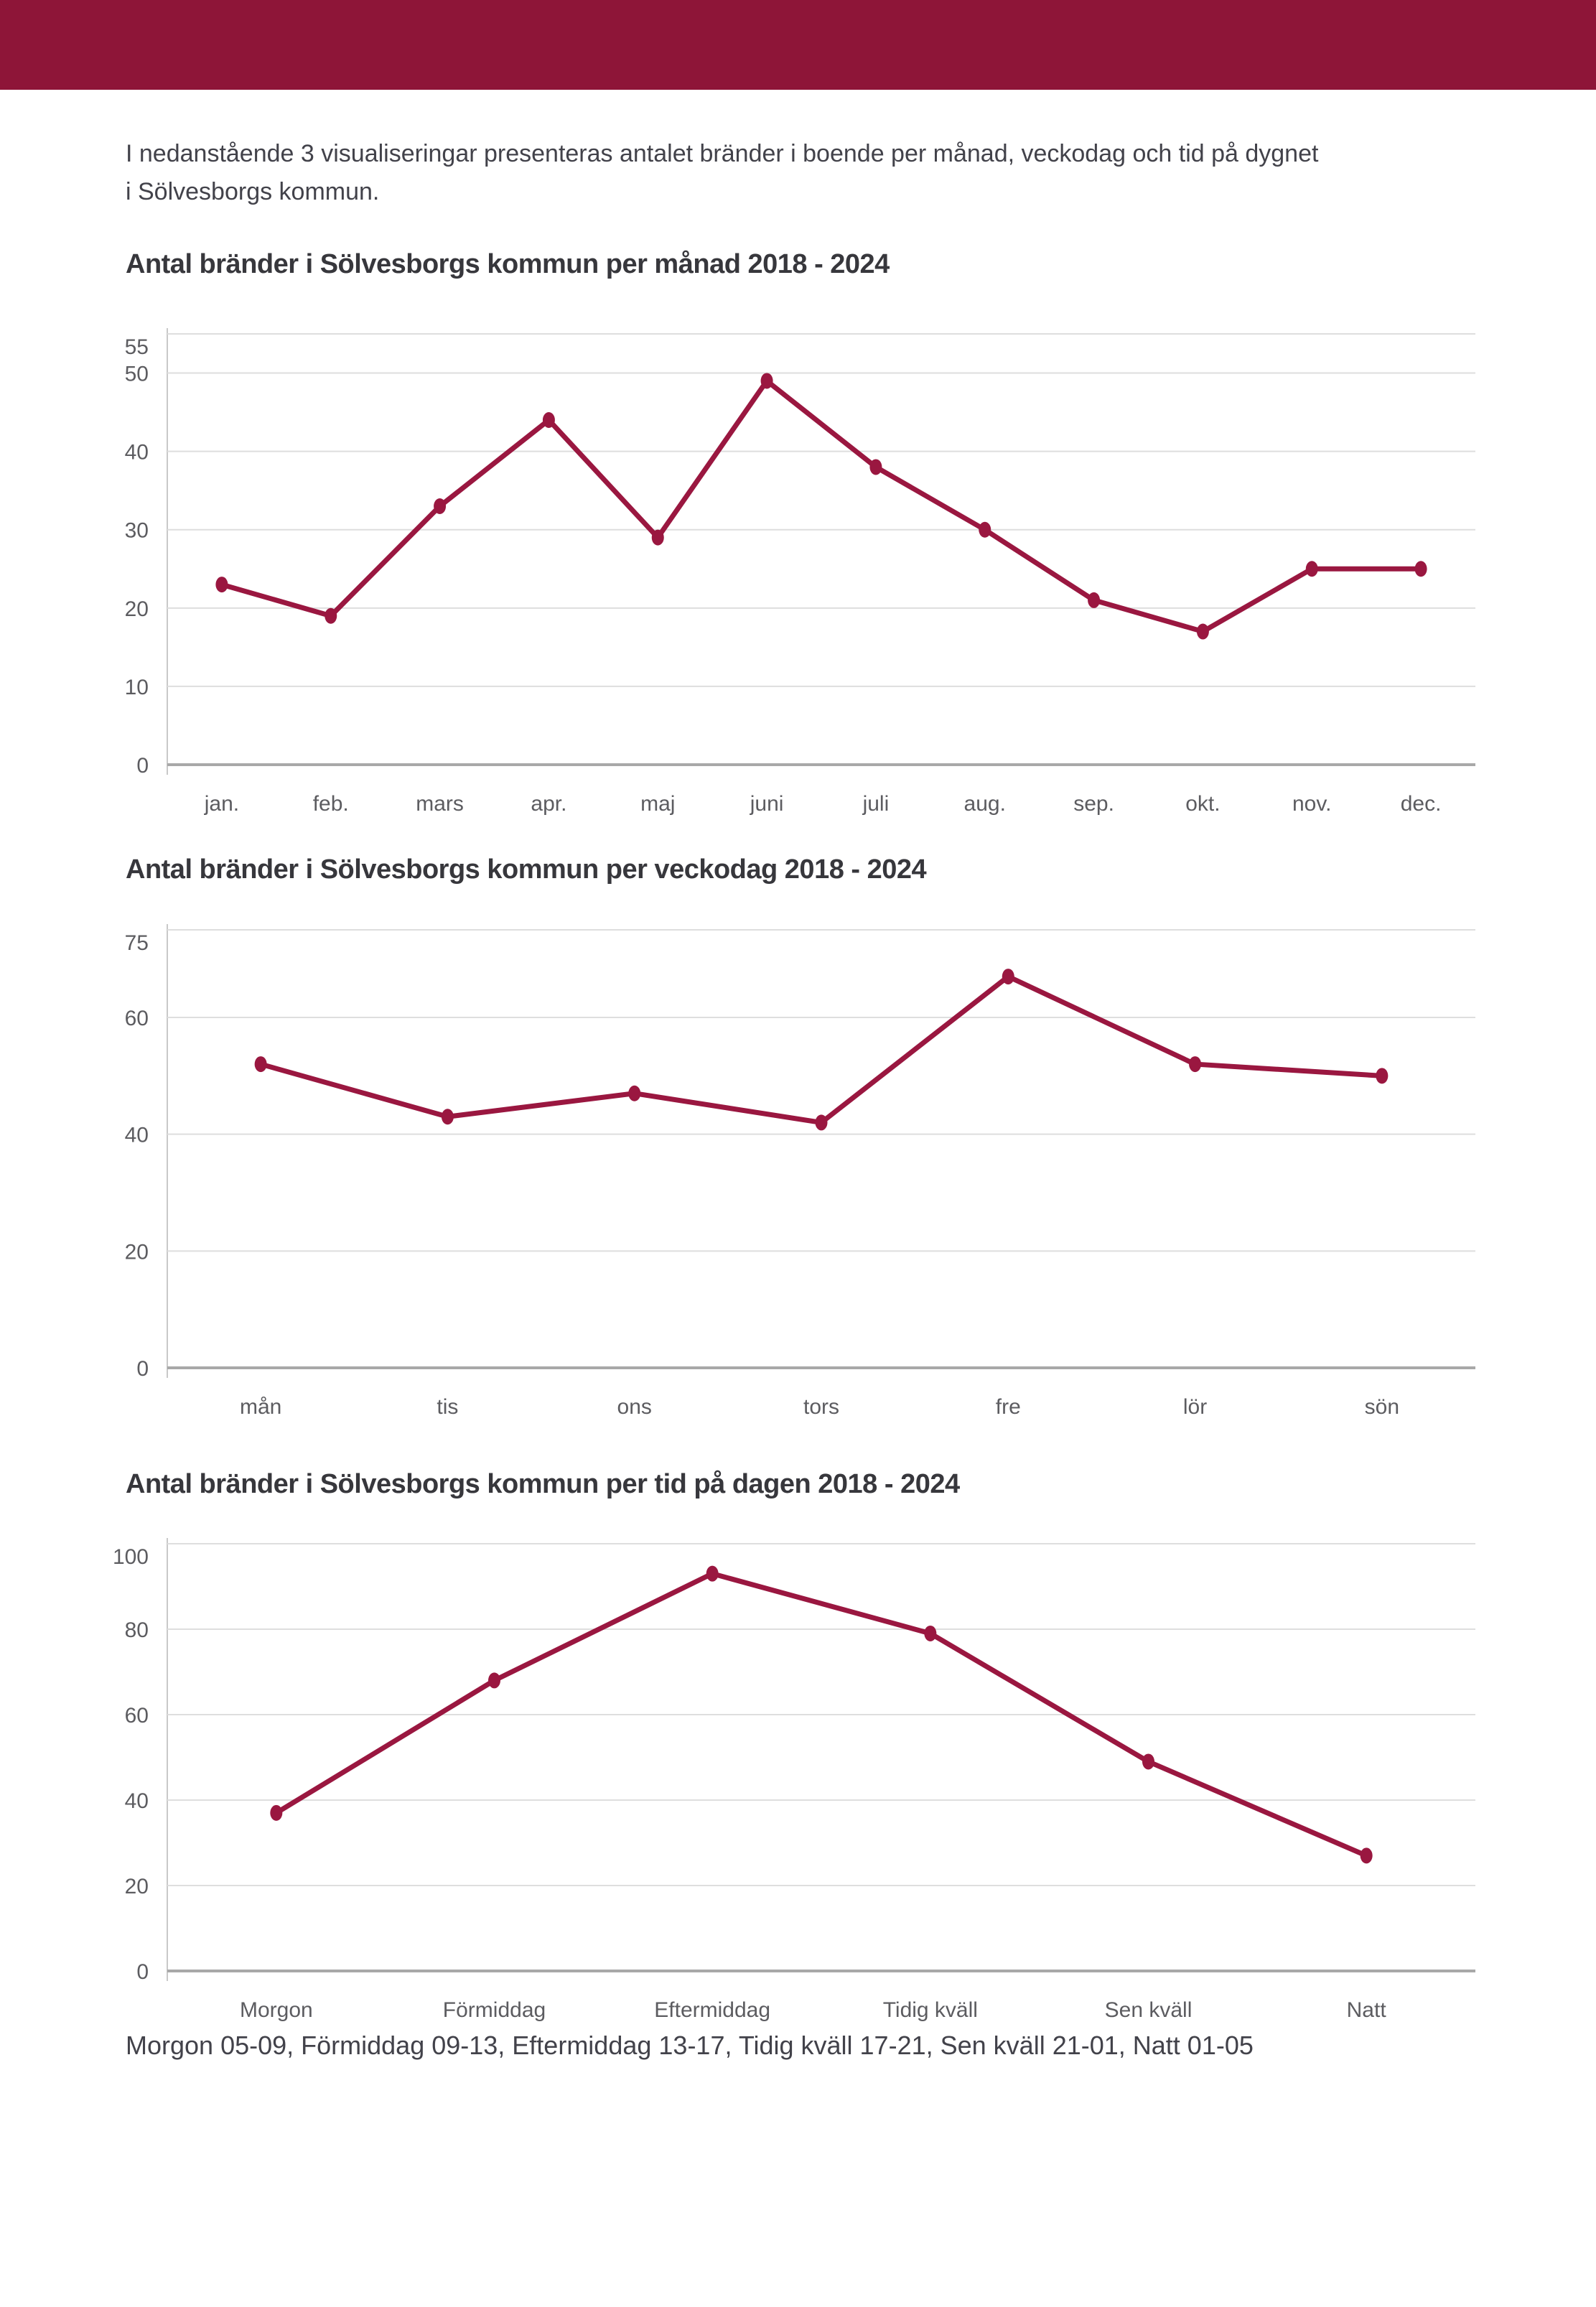  I want to click on y-tick-label: 30, so click(137, 531).